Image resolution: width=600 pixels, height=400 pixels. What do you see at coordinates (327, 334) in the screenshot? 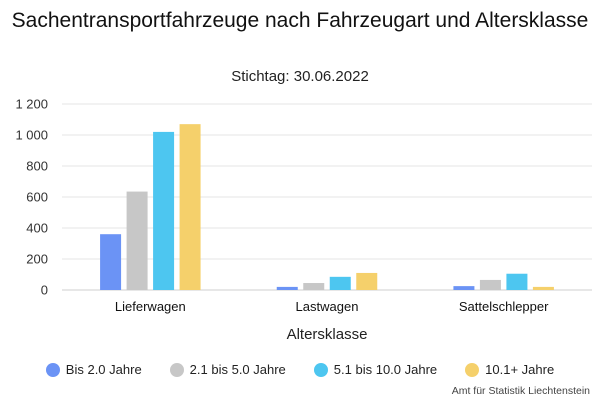
I see `x-axis-title: Altersklasse` at bounding box center [327, 334].